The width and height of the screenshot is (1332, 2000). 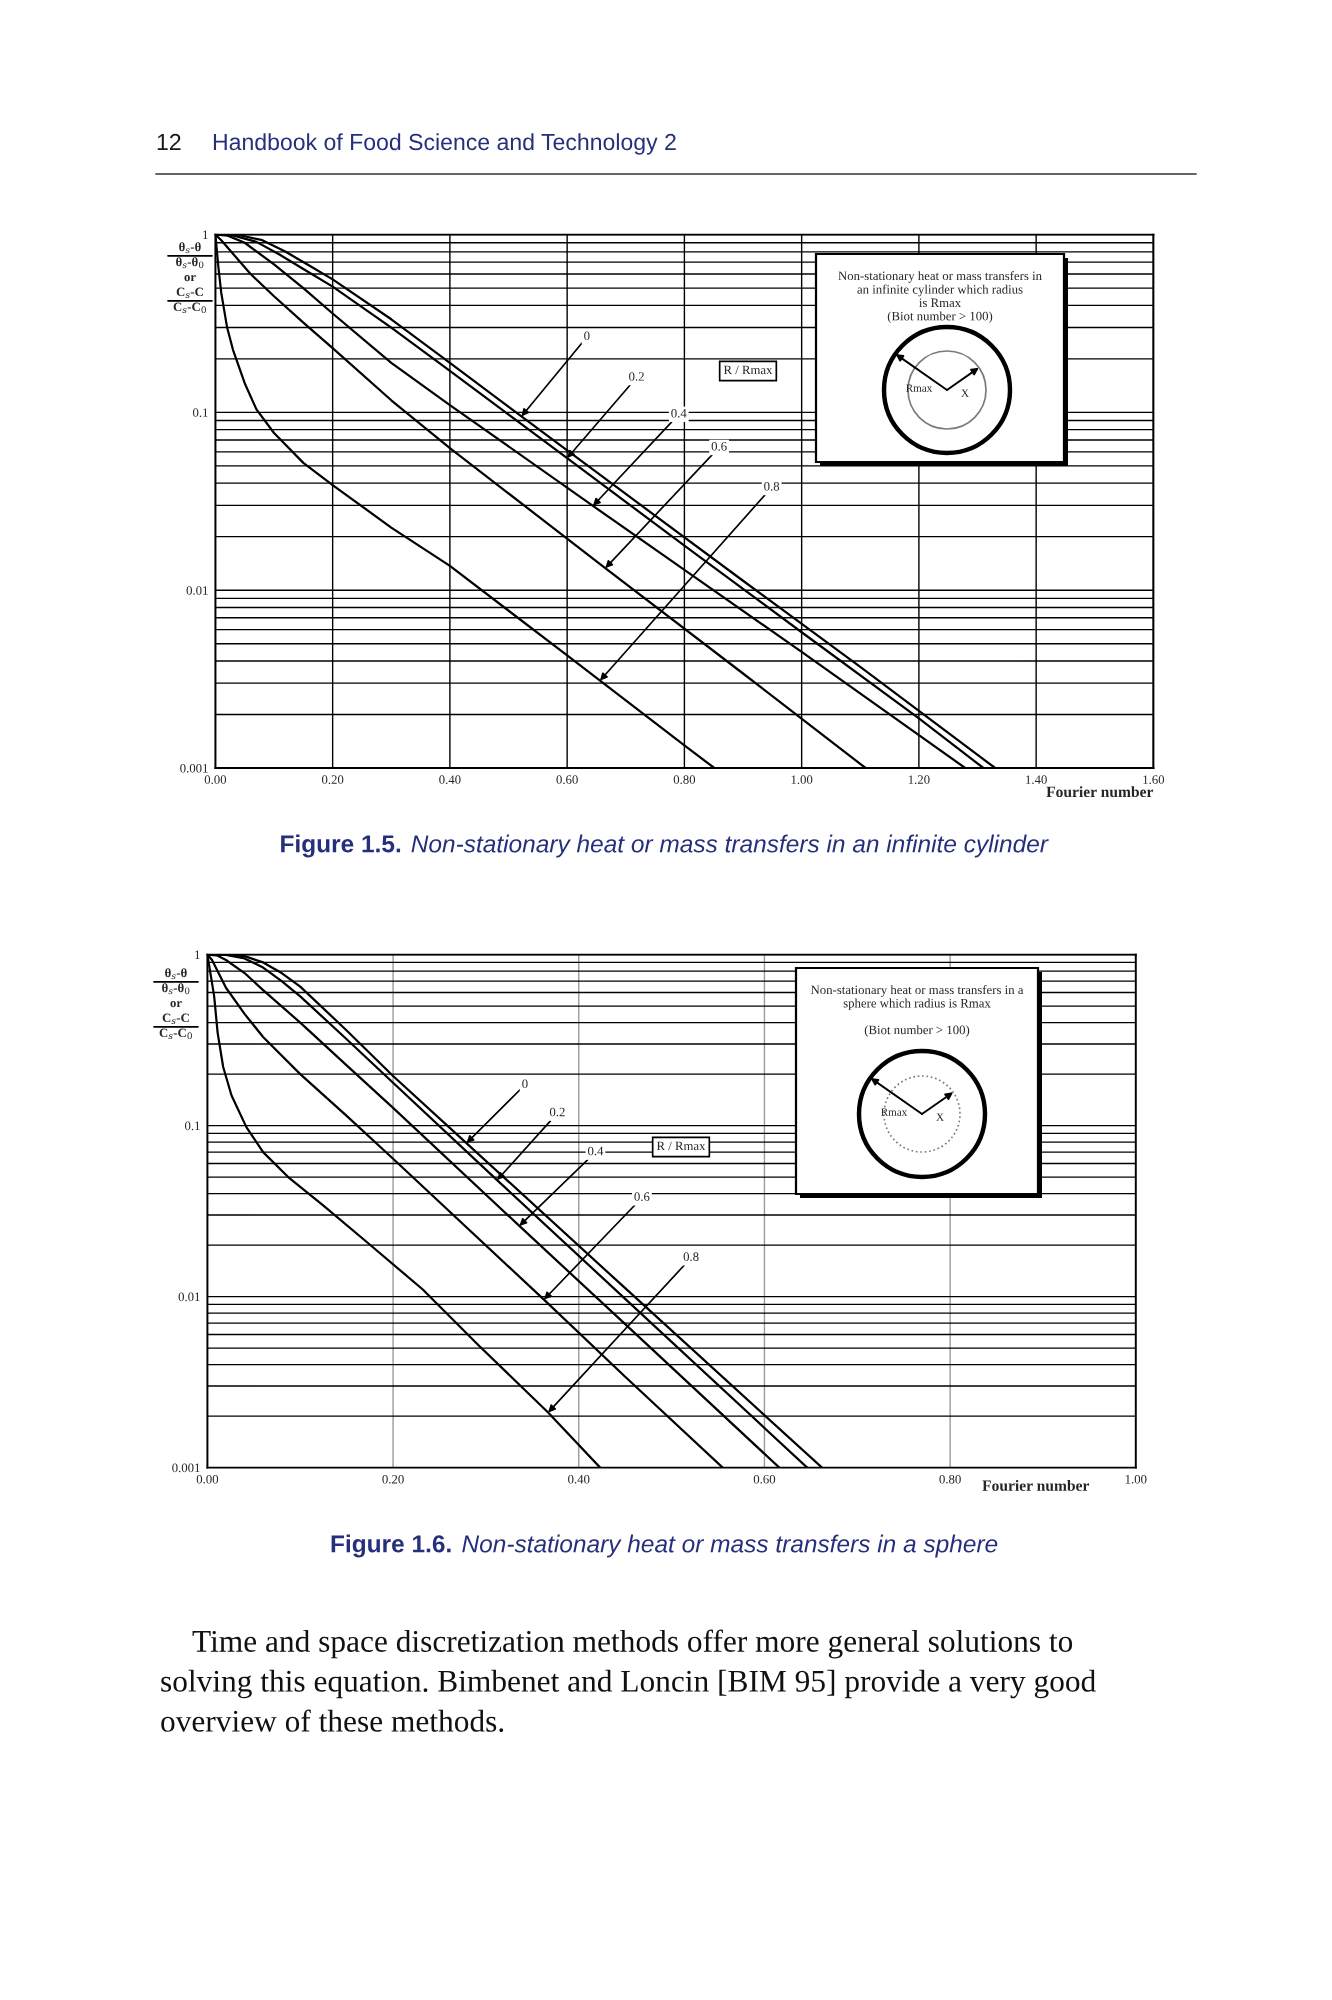 I want to click on caption: Figure 1.6., so click(x=391, y=1546).